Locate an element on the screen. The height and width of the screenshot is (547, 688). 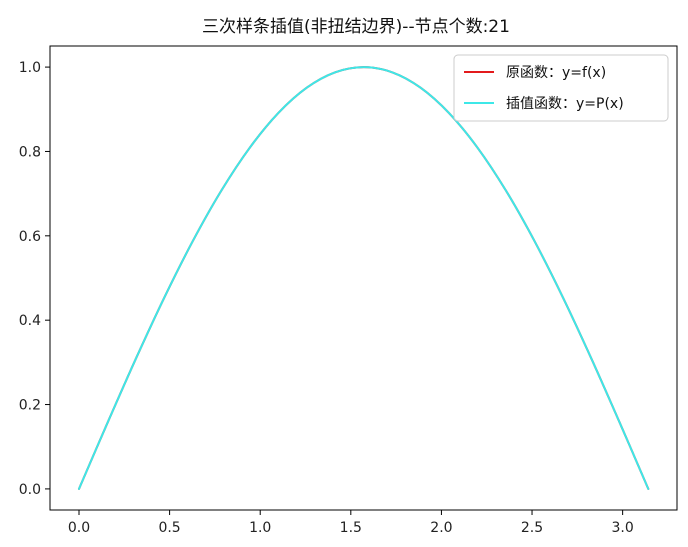
y-tick-label: 0.2 is located at coordinates (30, 406).